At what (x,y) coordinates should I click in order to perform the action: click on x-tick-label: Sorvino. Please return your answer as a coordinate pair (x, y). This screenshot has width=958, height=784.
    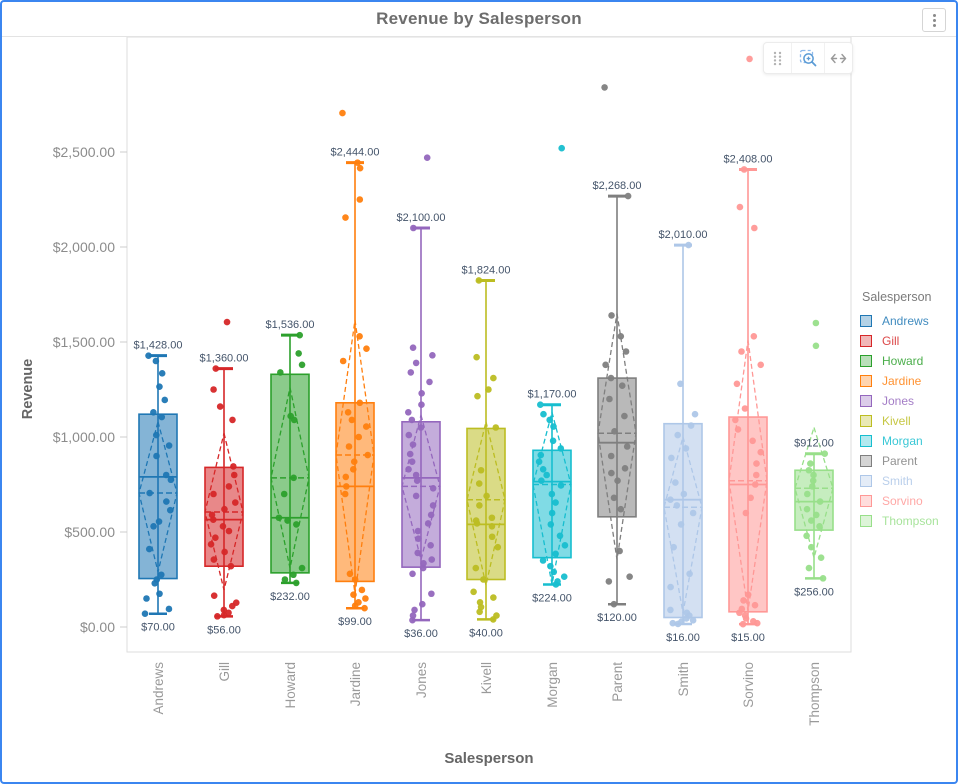
    Looking at the image, I should click on (748, 685).